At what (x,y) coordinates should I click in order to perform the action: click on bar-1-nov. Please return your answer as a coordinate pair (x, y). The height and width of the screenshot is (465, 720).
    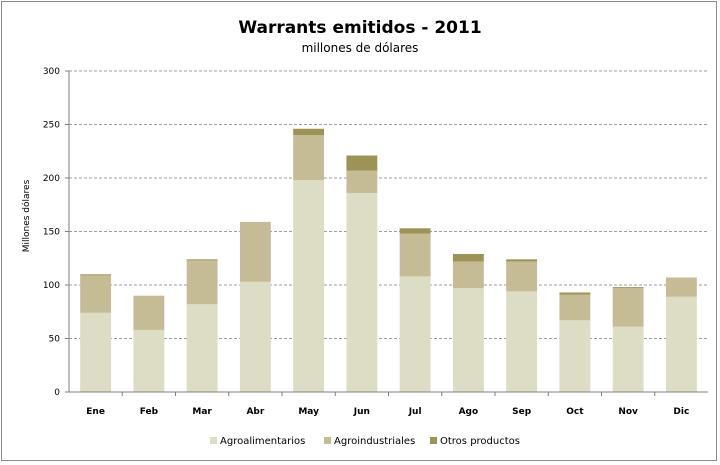
    Looking at the image, I should click on (628, 359).